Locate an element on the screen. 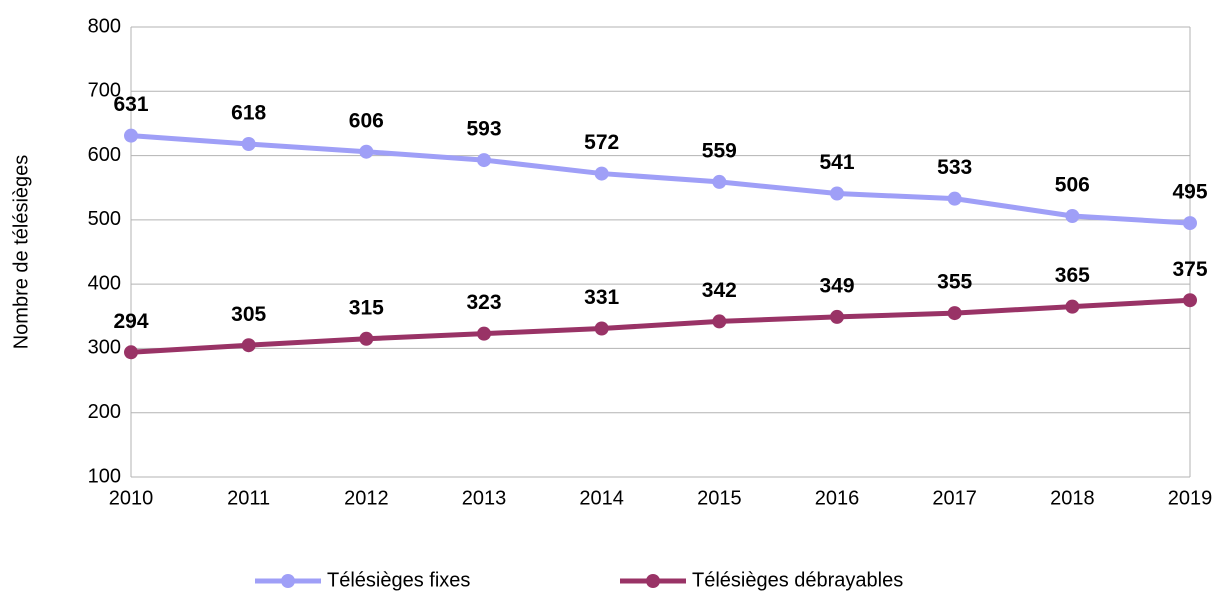 The height and width of the screenshot is (599, 1223). data-label: 349 is located at coordinates (836, 285).